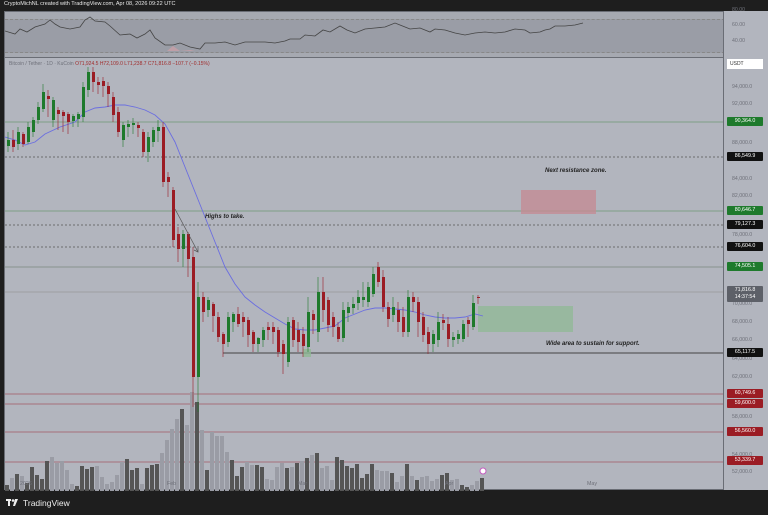 The height and width of the screenshot is (515, 768). I want to click on annotation-support: Wide area to sustain for support., so click(593, 344).